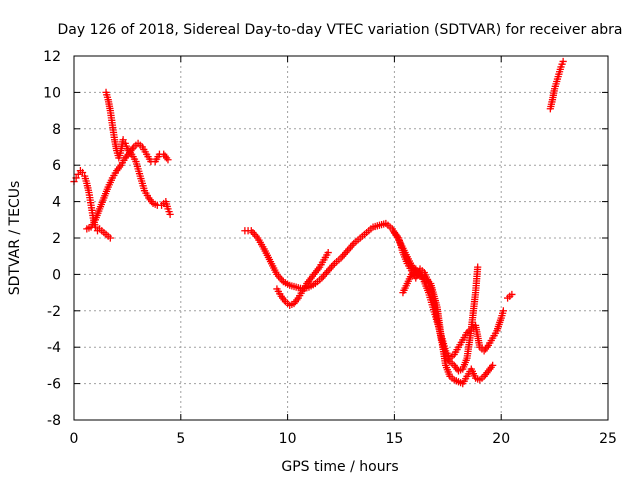 The image size is (640, 480). I want to click on x-tick-label: 25, so click(608, 439).